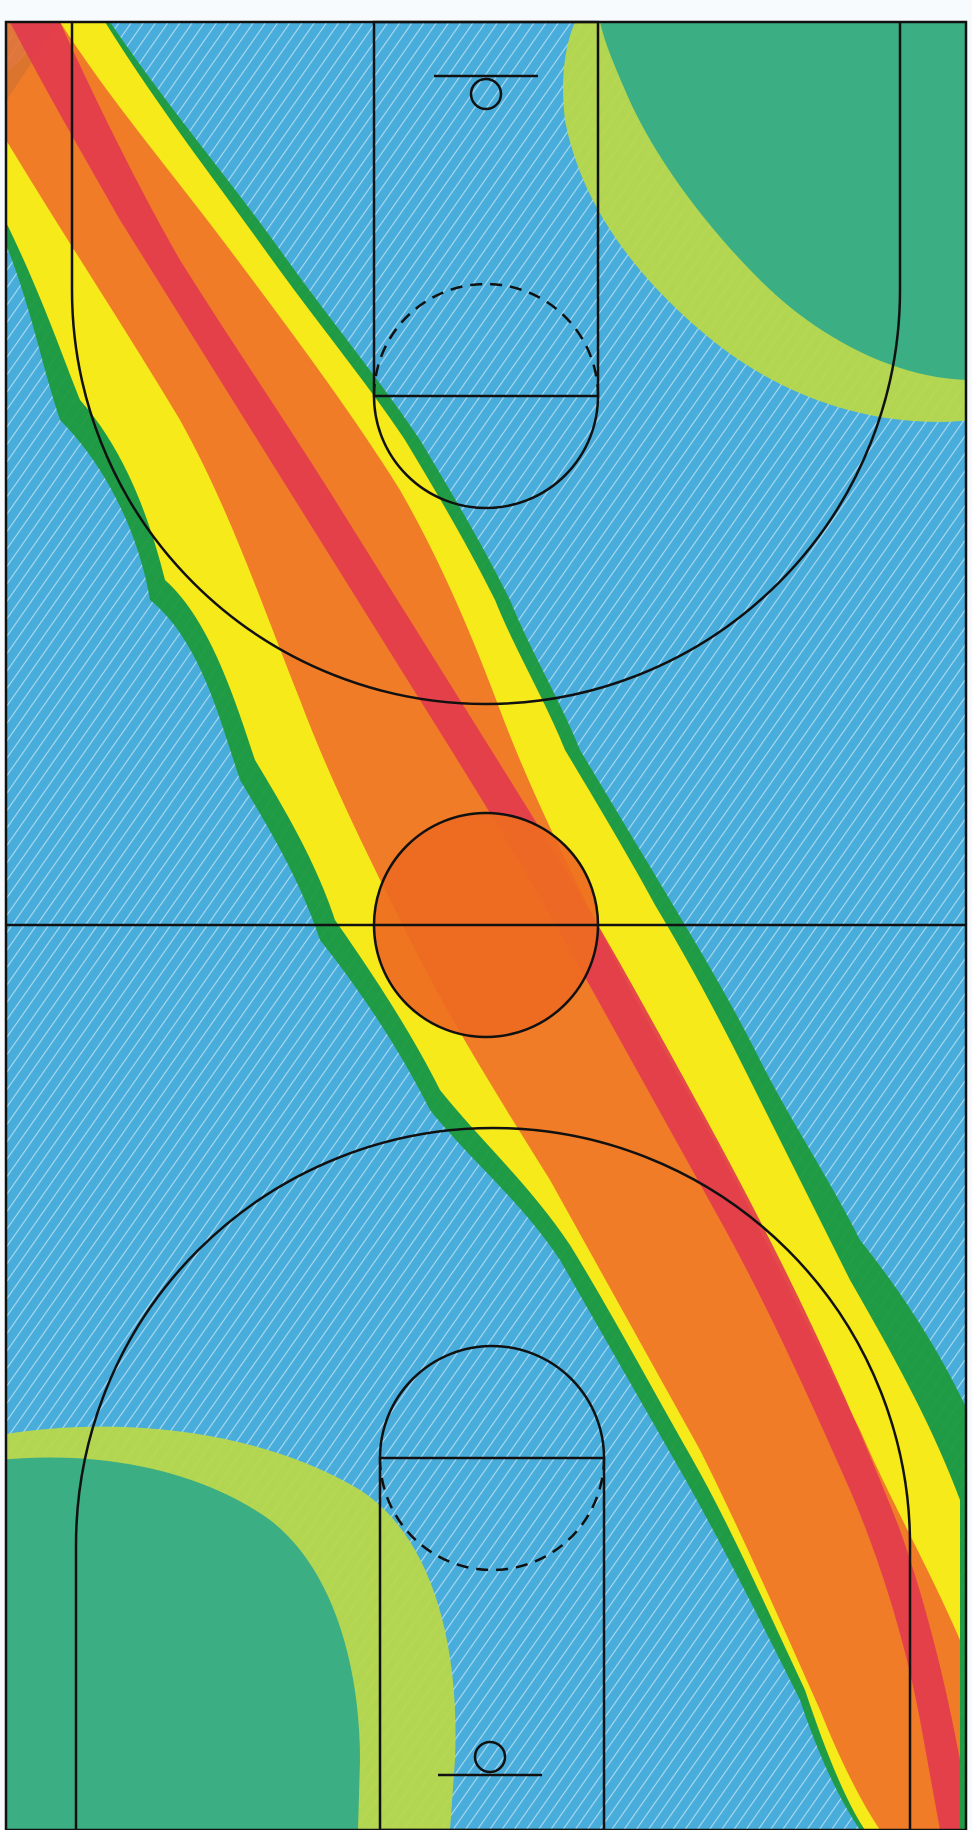 This screenshot has width=972, height=1830. Describe the element at coordinates (486, 209) in the screenshot. I see `top-key` at that location.